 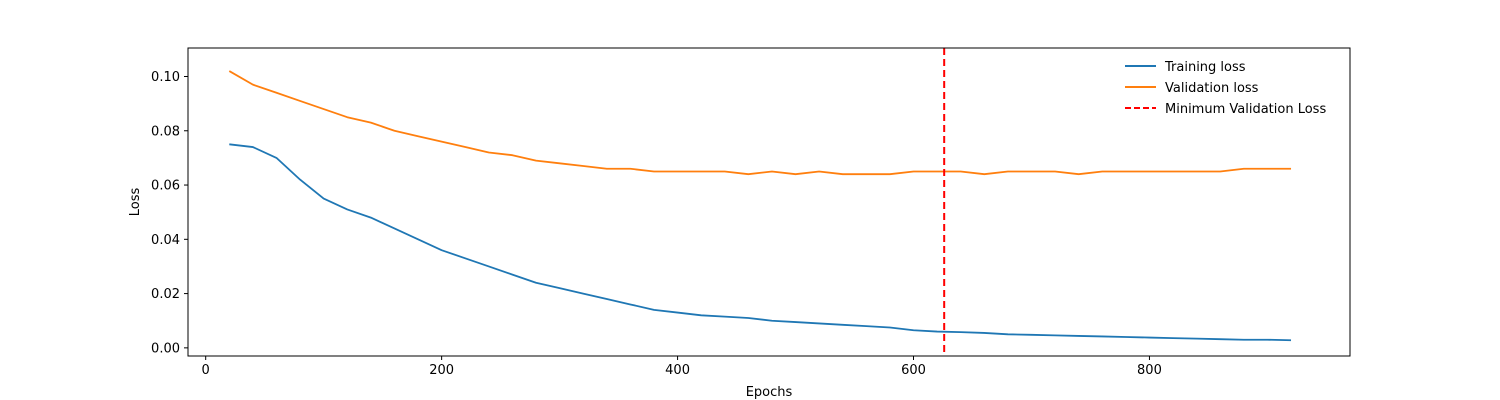 I want to click on x-axis: 0 200 400 600 800, so click(x=682, y=367).